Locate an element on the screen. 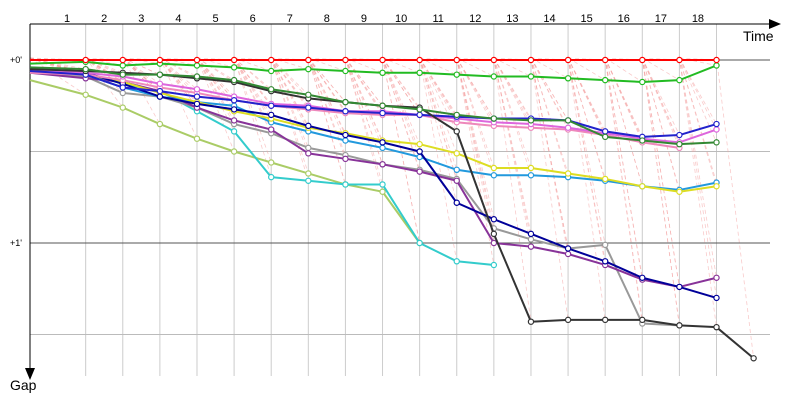 This screenshot has width=800, height=400. gap-tick-labels: +0' +1' is located at coordinates (16, 151).